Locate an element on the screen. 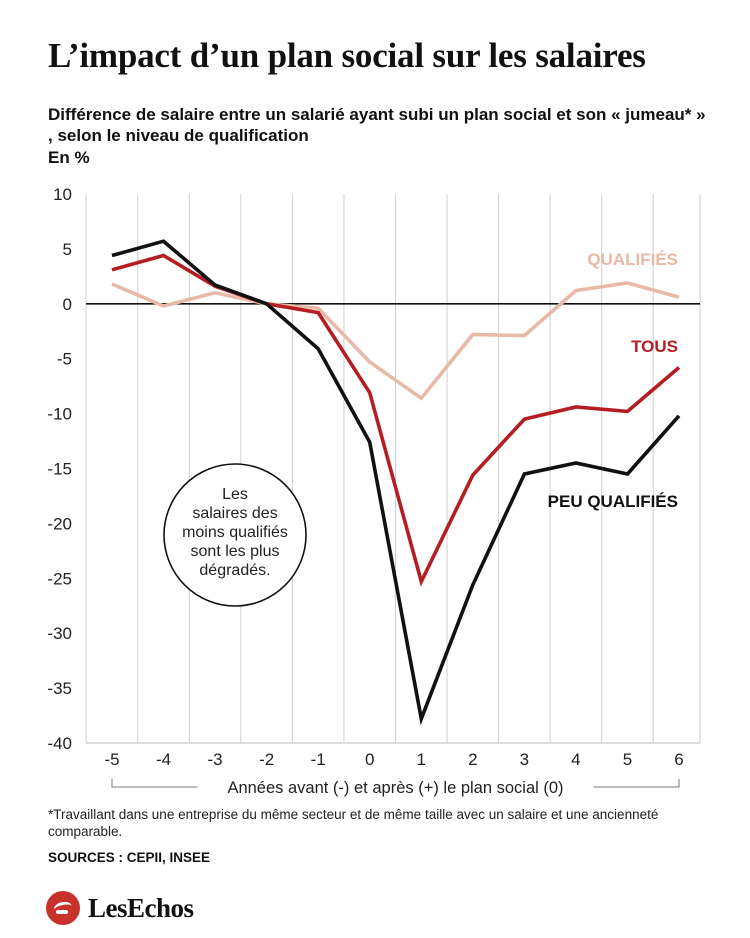 The image size is (750, 938). y-tick-label: -5 is located at coordinates (64, 359).